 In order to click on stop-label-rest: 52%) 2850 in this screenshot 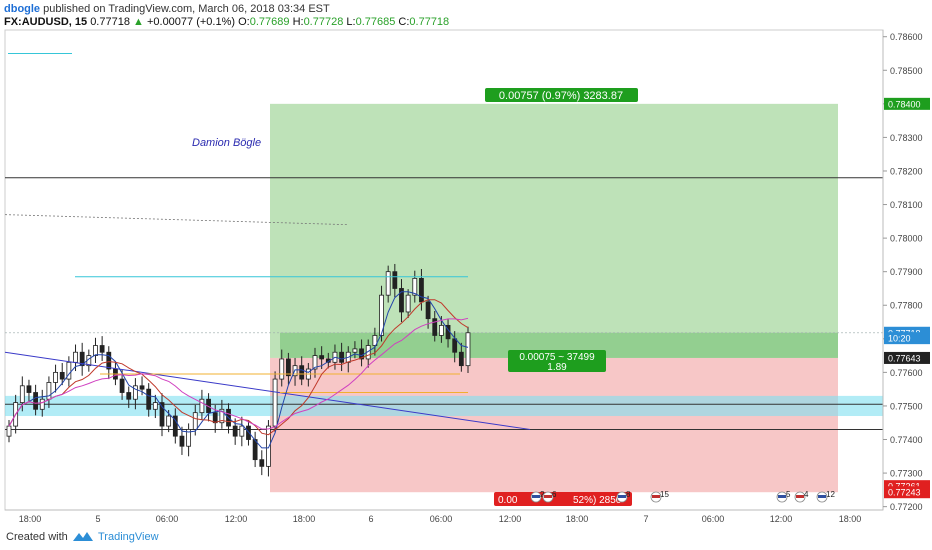, I will do `click(597, 500)`.